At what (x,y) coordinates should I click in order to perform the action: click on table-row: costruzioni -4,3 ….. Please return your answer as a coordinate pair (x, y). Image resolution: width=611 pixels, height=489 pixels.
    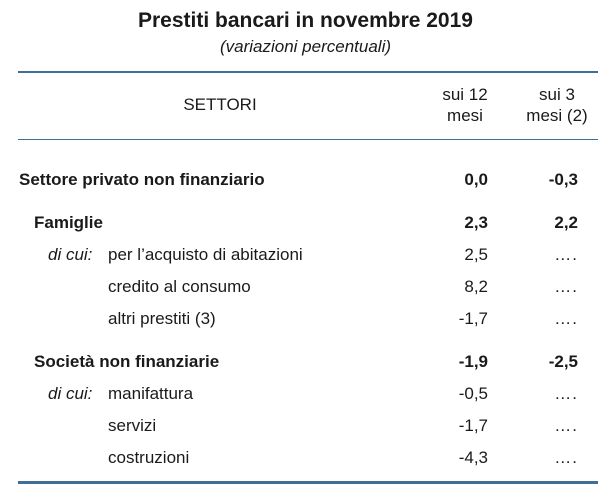
    Looking at the image, I should click on (305, 458).